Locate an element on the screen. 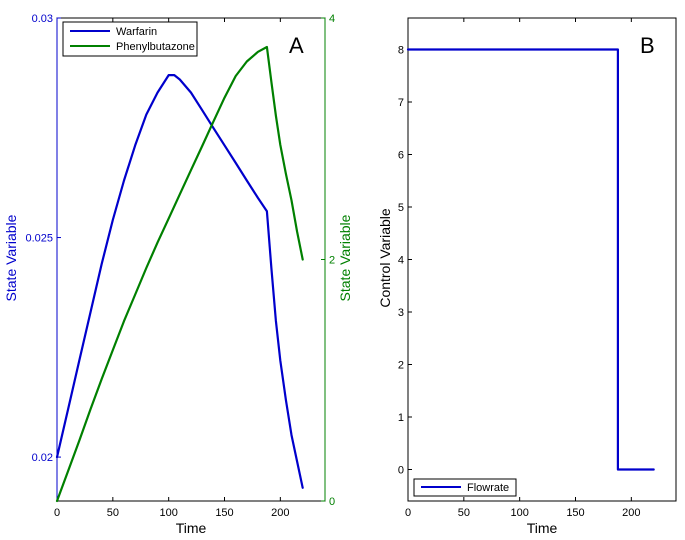 The height and width of the screenshot is (540, 685). panel-b-y-tick-label-7: 7 is located at coordinates (401, 103).